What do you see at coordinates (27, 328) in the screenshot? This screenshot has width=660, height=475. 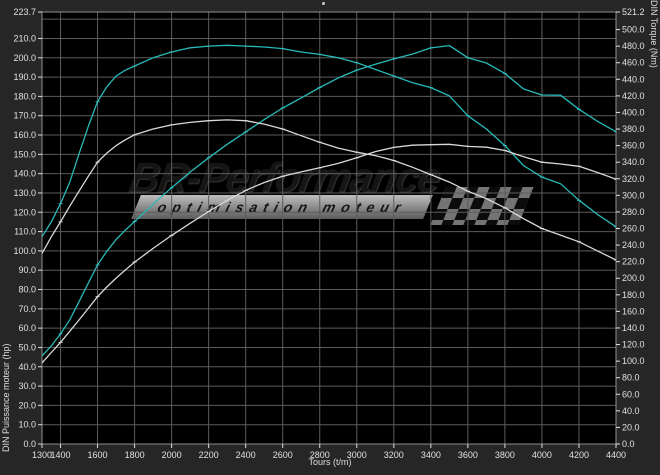 I see `left-tick-label: 60.0` at bounding box center [27, 328].